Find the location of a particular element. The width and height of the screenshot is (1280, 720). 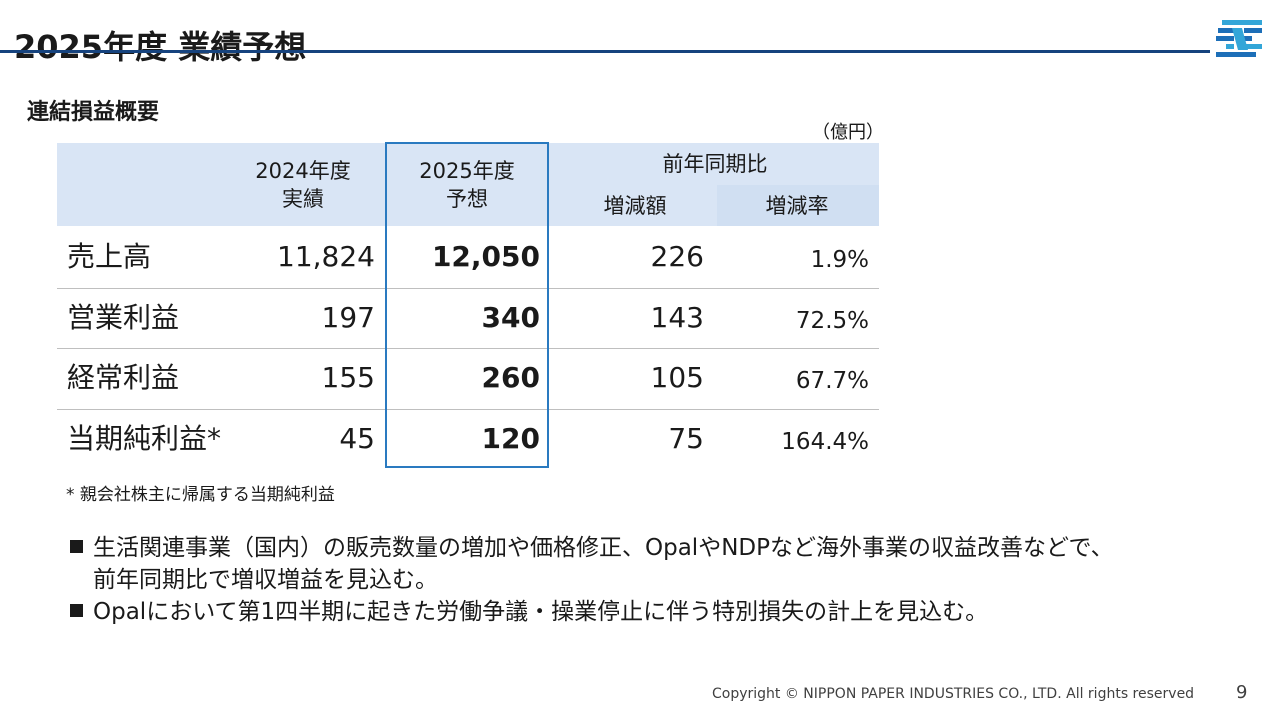

table-header-subcell is located at coordinates (798, 205).